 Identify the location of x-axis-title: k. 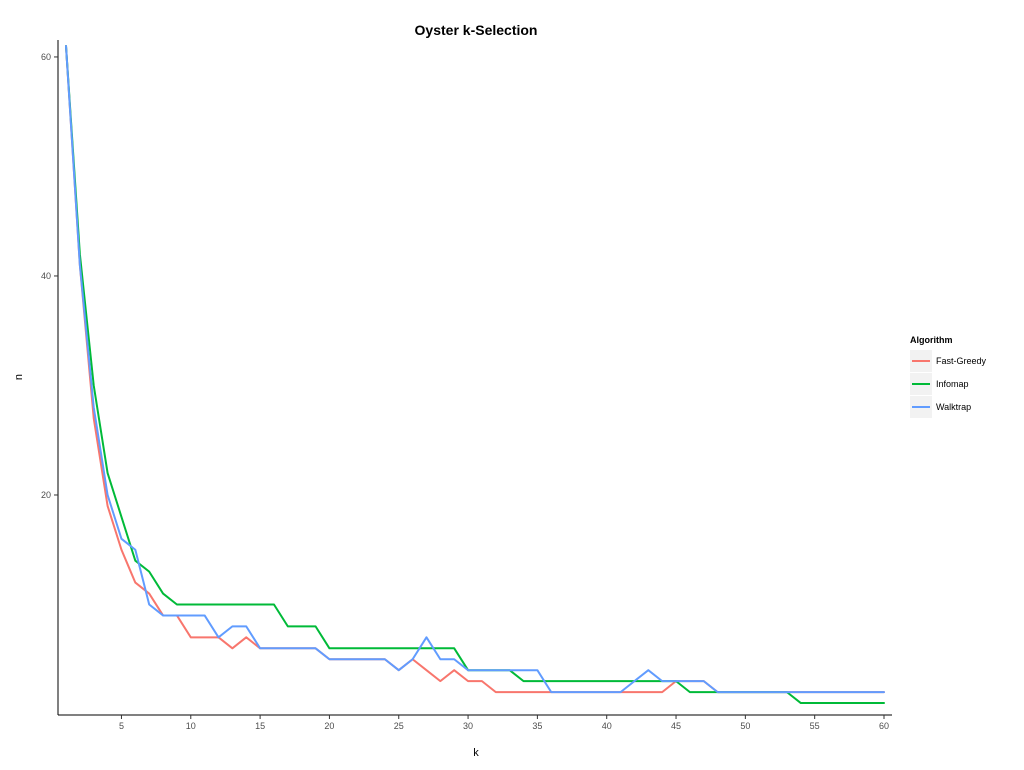
(476, 753).